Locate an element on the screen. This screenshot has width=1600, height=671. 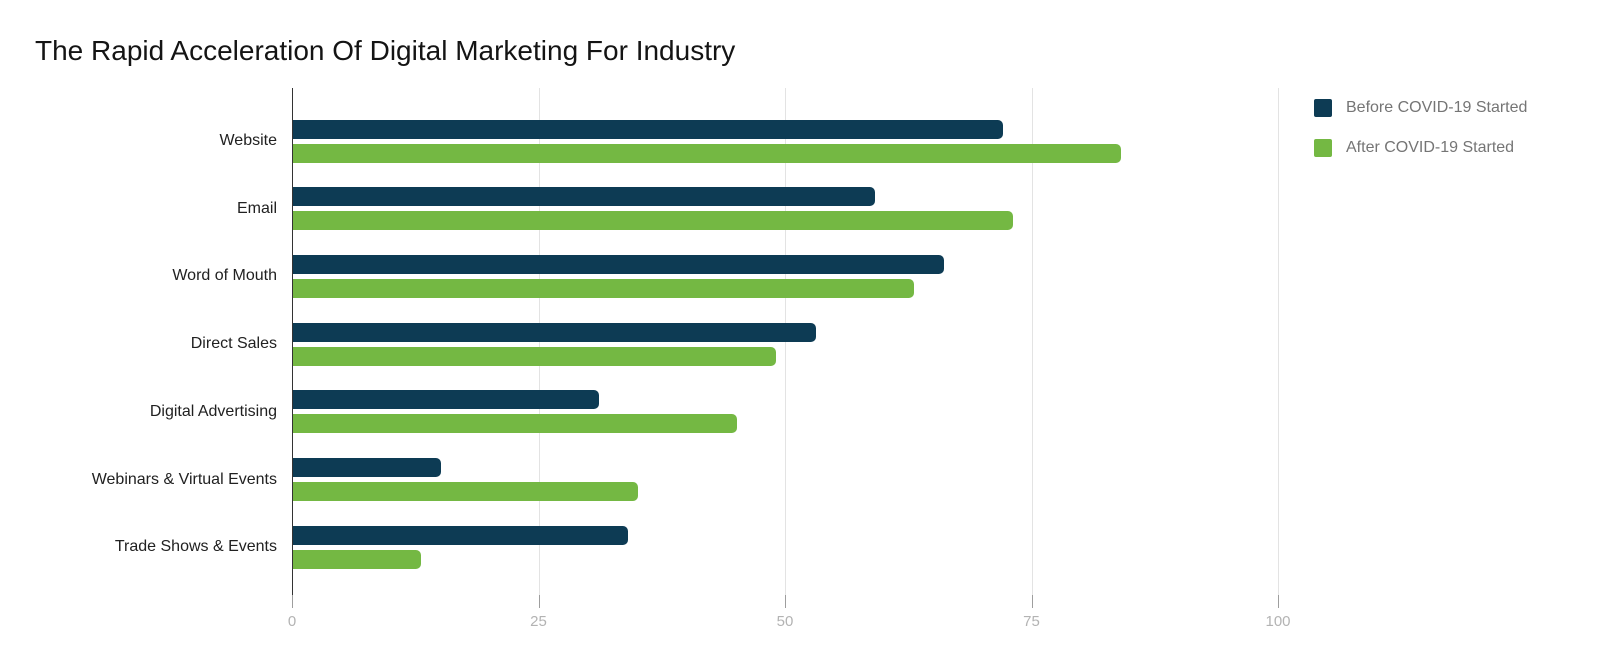
legend-label-before-covid: Before COVID-19 Started is located at coordinates (1437, 107).